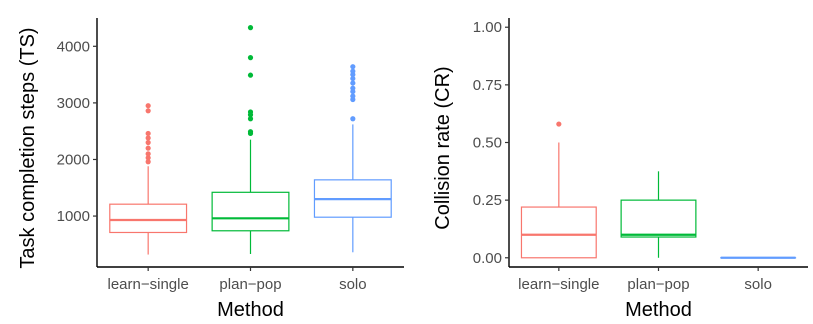  Describe the element at coordinates (487, 27) in the screenshot. I see `y-tick-label: 1.00` at that location.